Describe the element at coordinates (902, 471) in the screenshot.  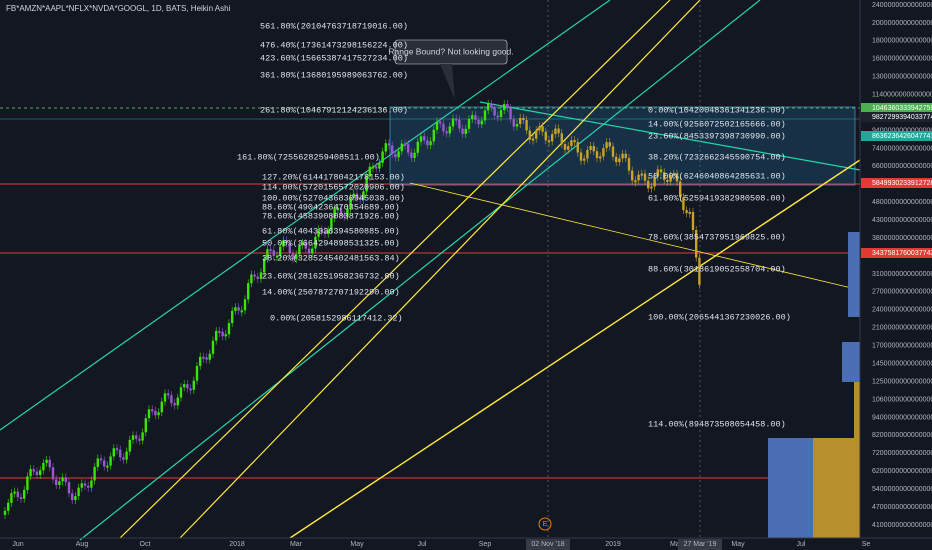
I see `y-axis-label: 6200000000000000000.00` at that location.